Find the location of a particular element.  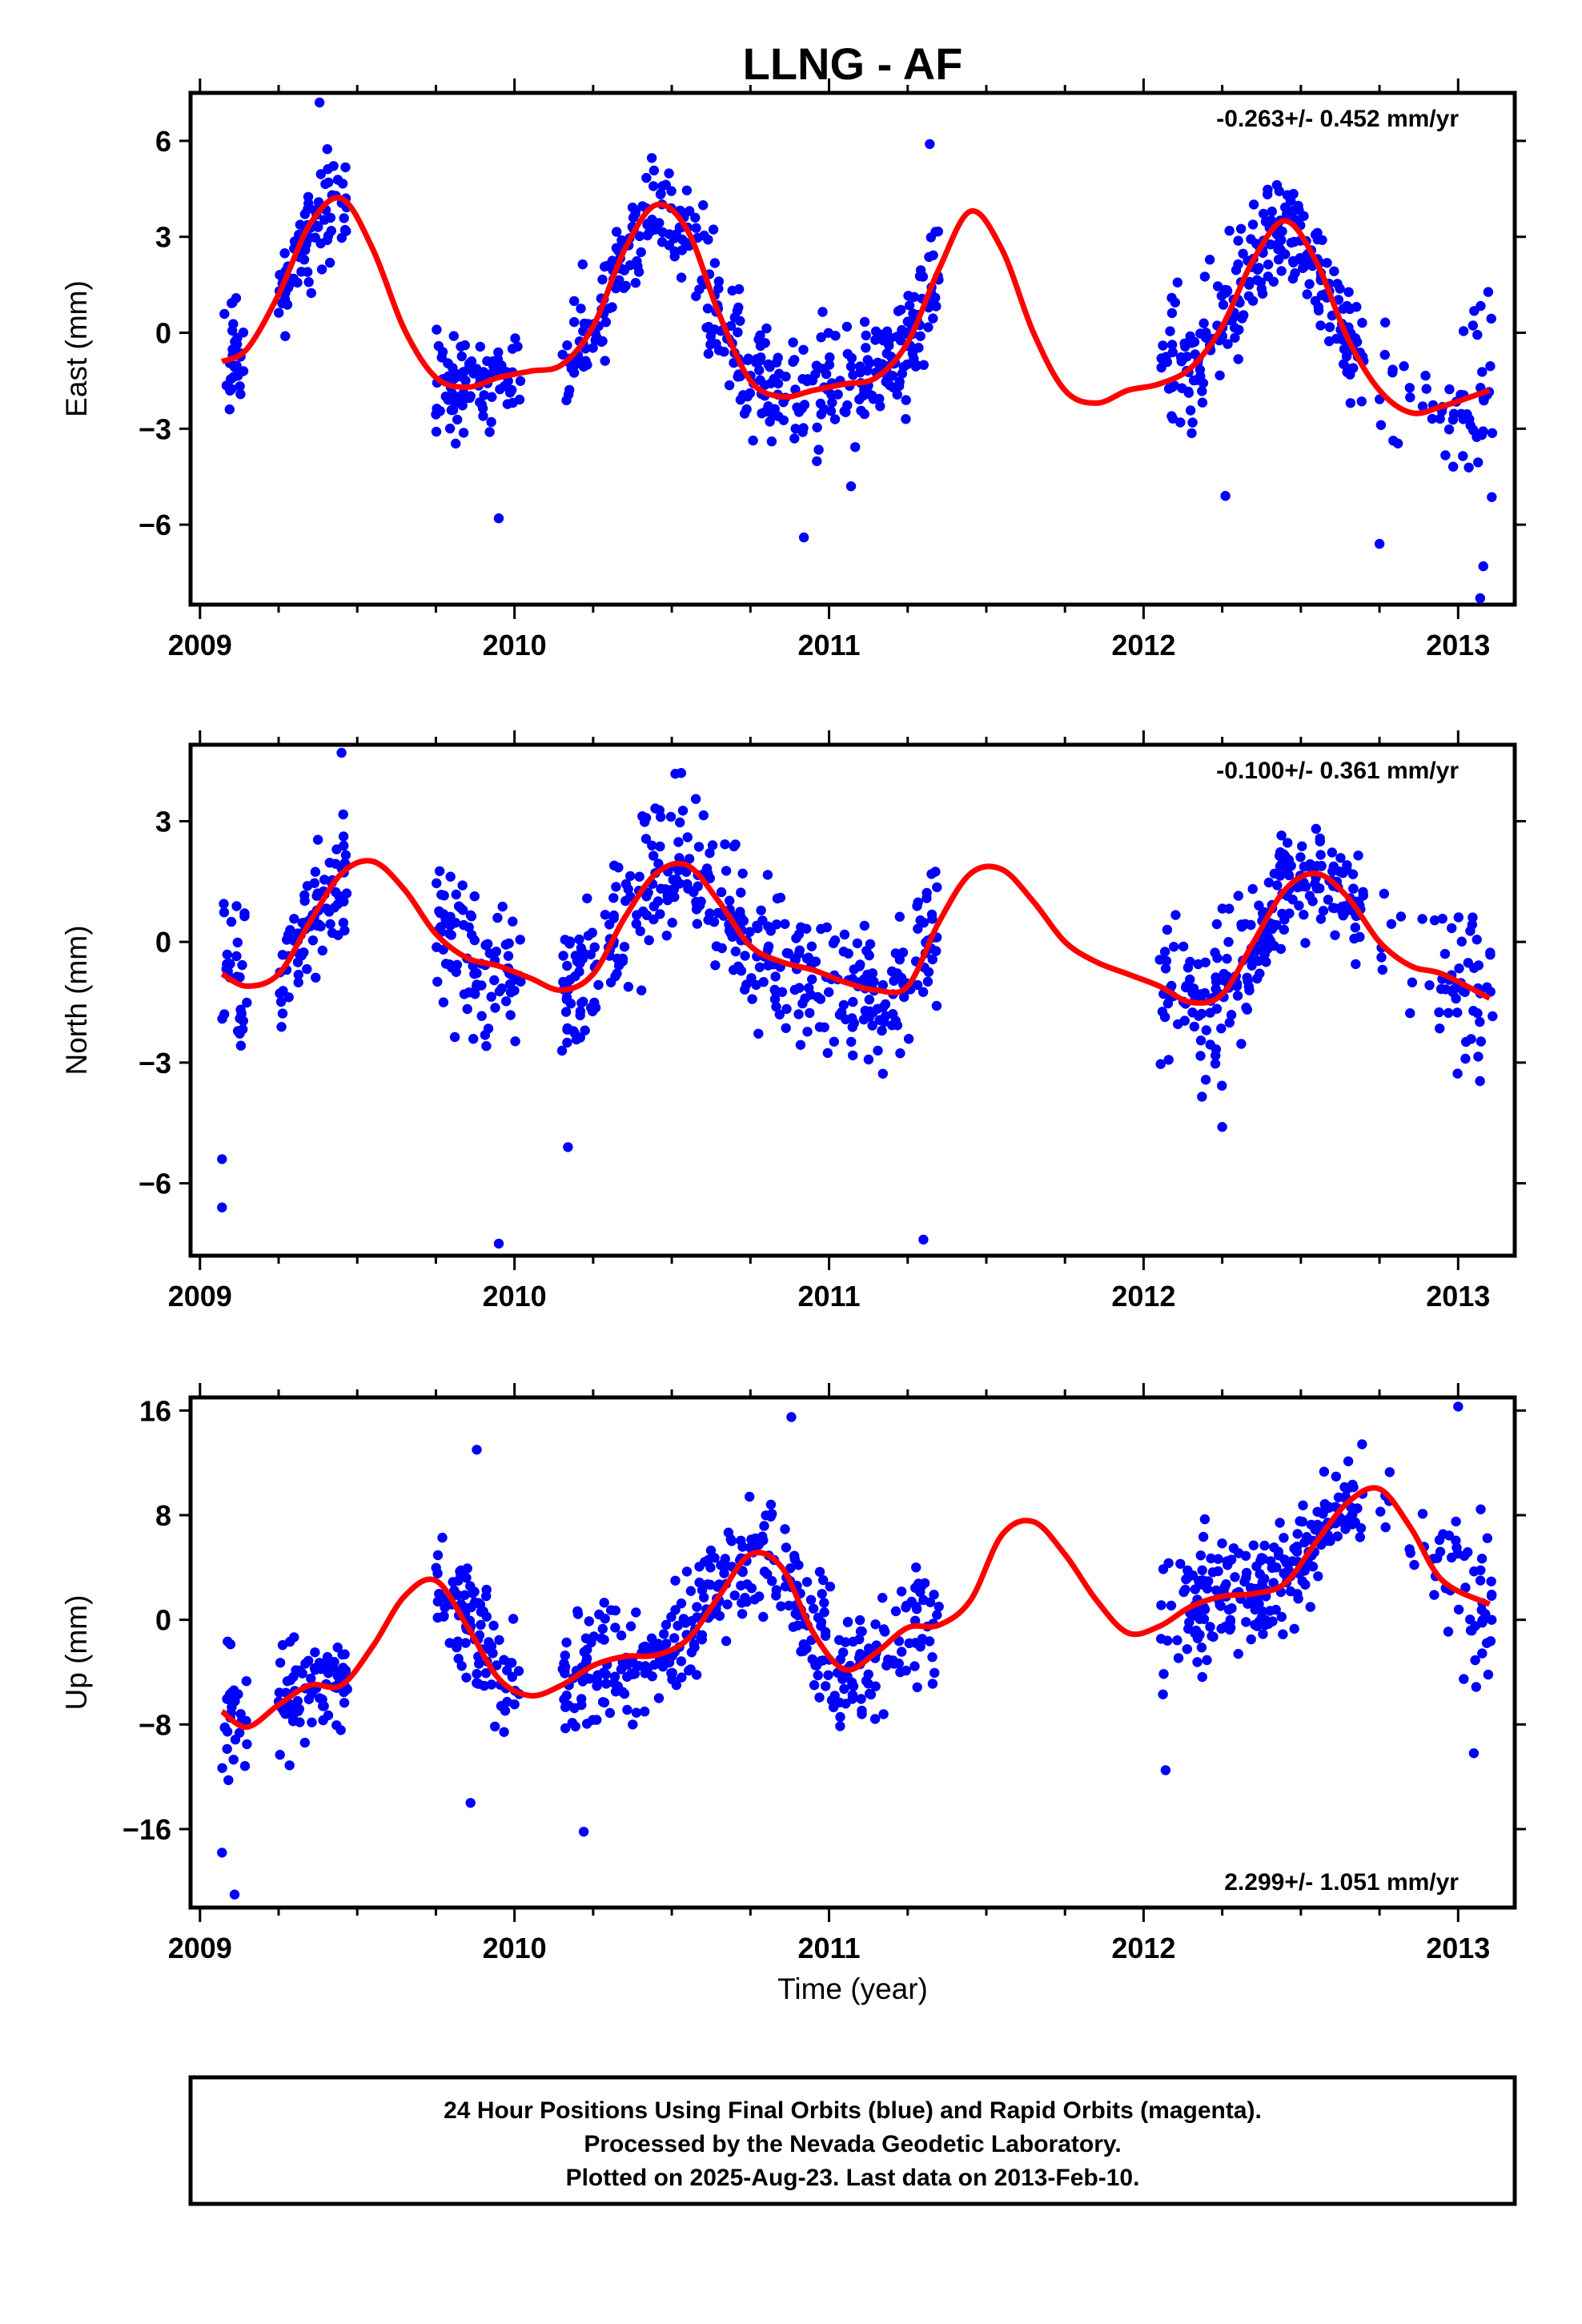

north-x-tick-label: 2009 is located at coordinates (200, 1296).